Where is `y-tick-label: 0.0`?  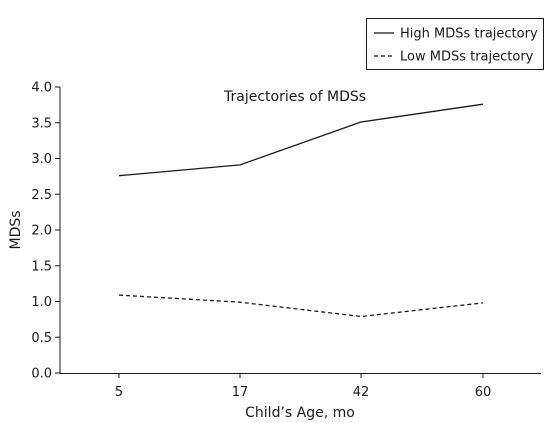
y-tick-label: 0.0 is located at coordinates (41, 374).